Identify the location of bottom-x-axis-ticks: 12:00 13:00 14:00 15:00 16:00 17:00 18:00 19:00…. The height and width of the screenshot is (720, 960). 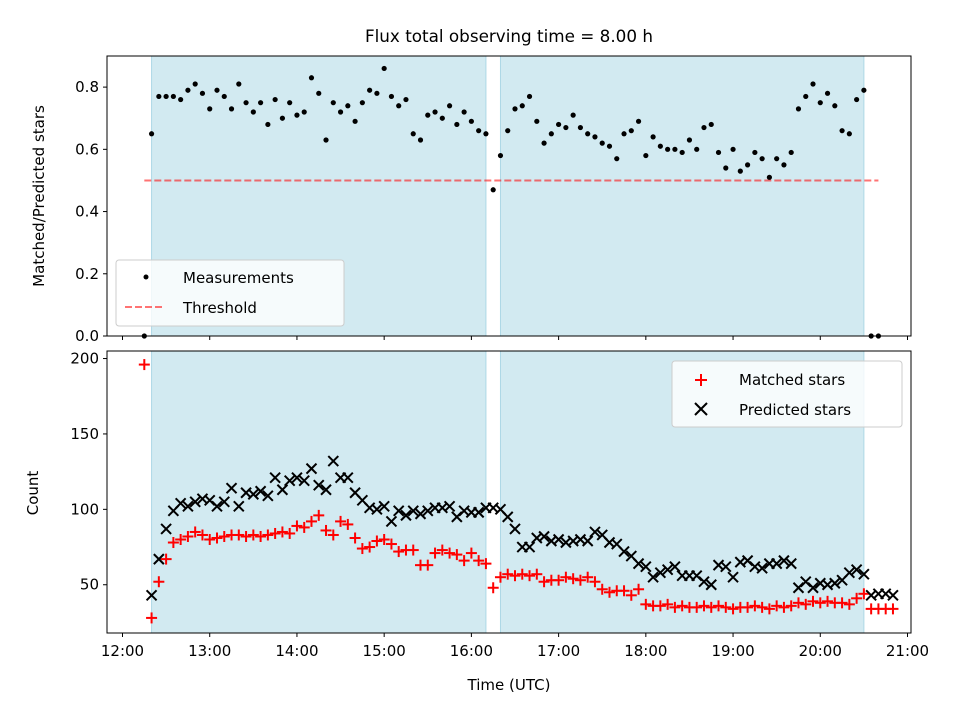
(515, 646).